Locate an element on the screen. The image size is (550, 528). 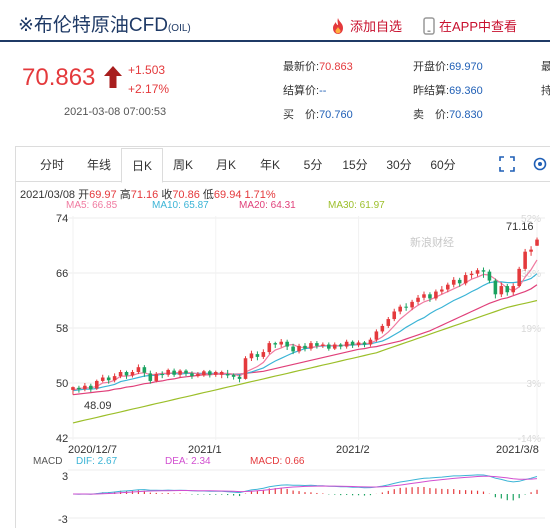
tab-7: 15分 is located at coordinates (355, 165).